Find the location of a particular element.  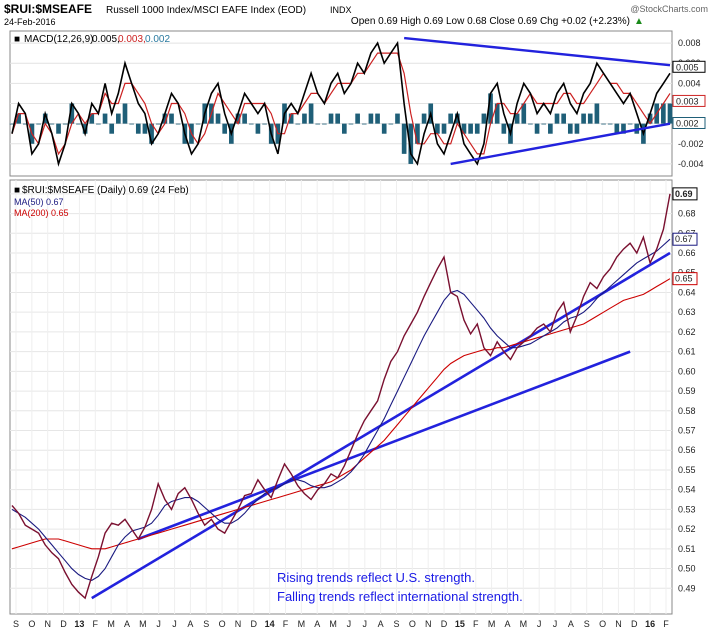

annotation-rising: Rising trends reflect U.S. strength. is located at coordinates (376, 577).